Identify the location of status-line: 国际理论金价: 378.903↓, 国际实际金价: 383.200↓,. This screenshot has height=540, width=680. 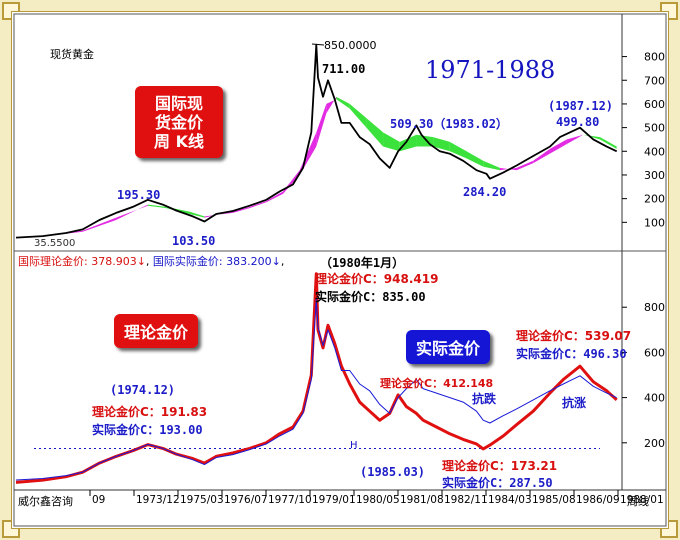
(151, 261).